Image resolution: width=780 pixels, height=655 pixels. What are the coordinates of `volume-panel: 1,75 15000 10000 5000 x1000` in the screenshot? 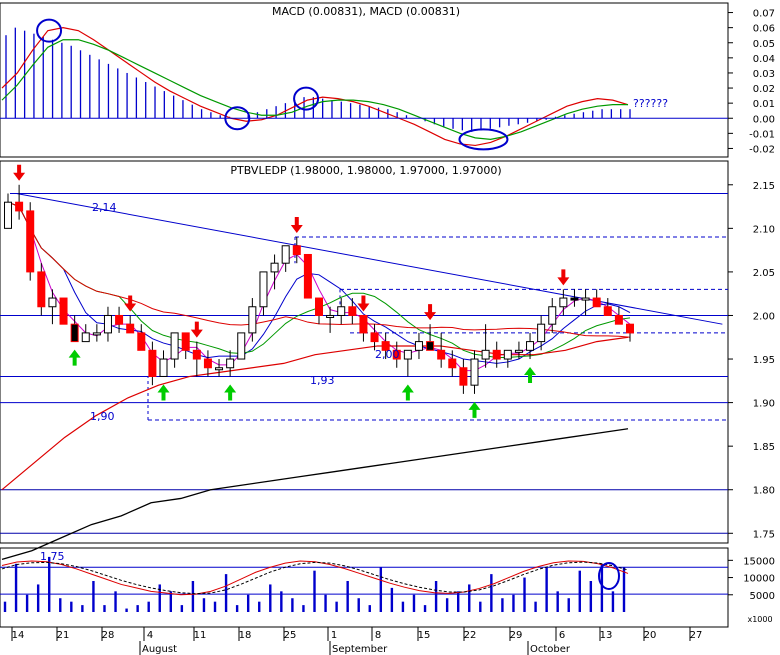 It's located at (387, 587).